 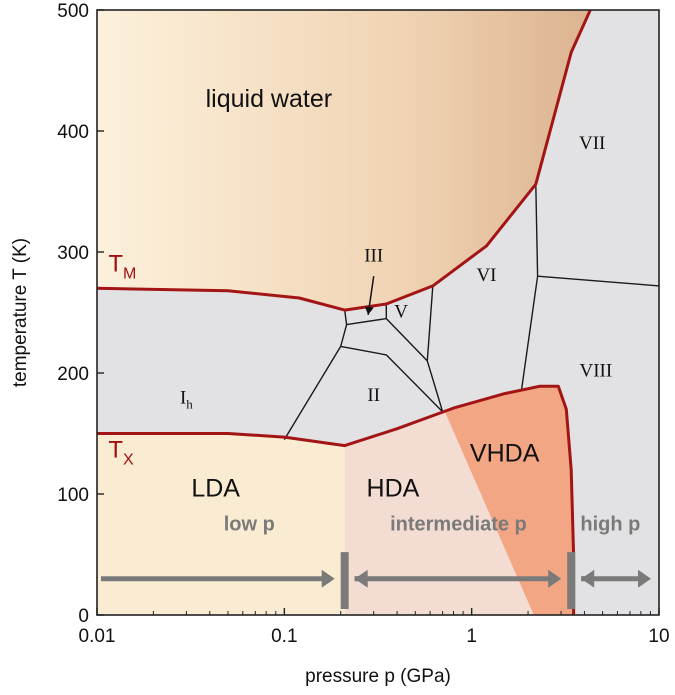 I want to click on range-arrowhead-left-high-p, so click(x=588, y=578).